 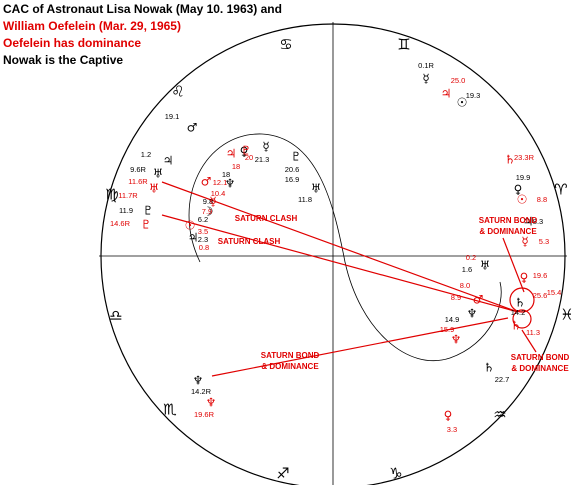 What do you see at coordinates (120, 223) in the screenshot?
I see `oefelein-degree: 14.6R` at bounding box center [120, 223].